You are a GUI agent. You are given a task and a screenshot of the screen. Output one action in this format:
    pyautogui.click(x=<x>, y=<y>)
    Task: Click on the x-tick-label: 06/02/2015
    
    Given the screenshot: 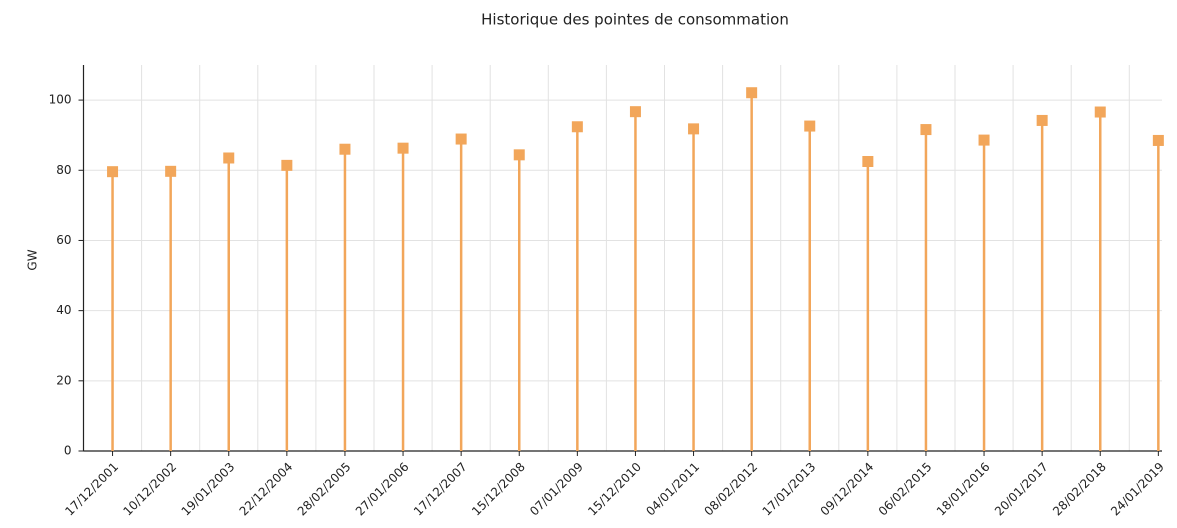 What is the action you would take?
    pyautogui.click(x=905, y=489)
    